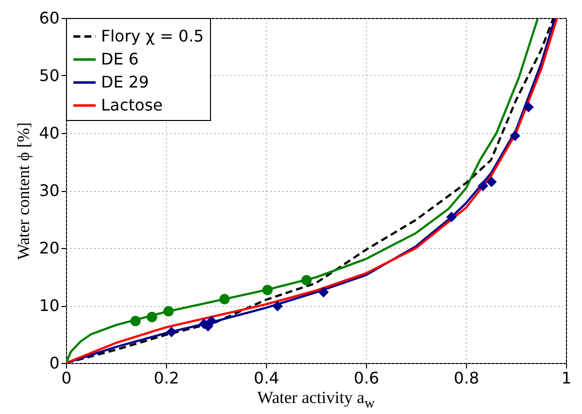 This screenshot has width=582, height=414. What do you see at coordinates (49, 75) in the screenshot?
I see `y-tick-label: 50` at bounding box center [49, 75].